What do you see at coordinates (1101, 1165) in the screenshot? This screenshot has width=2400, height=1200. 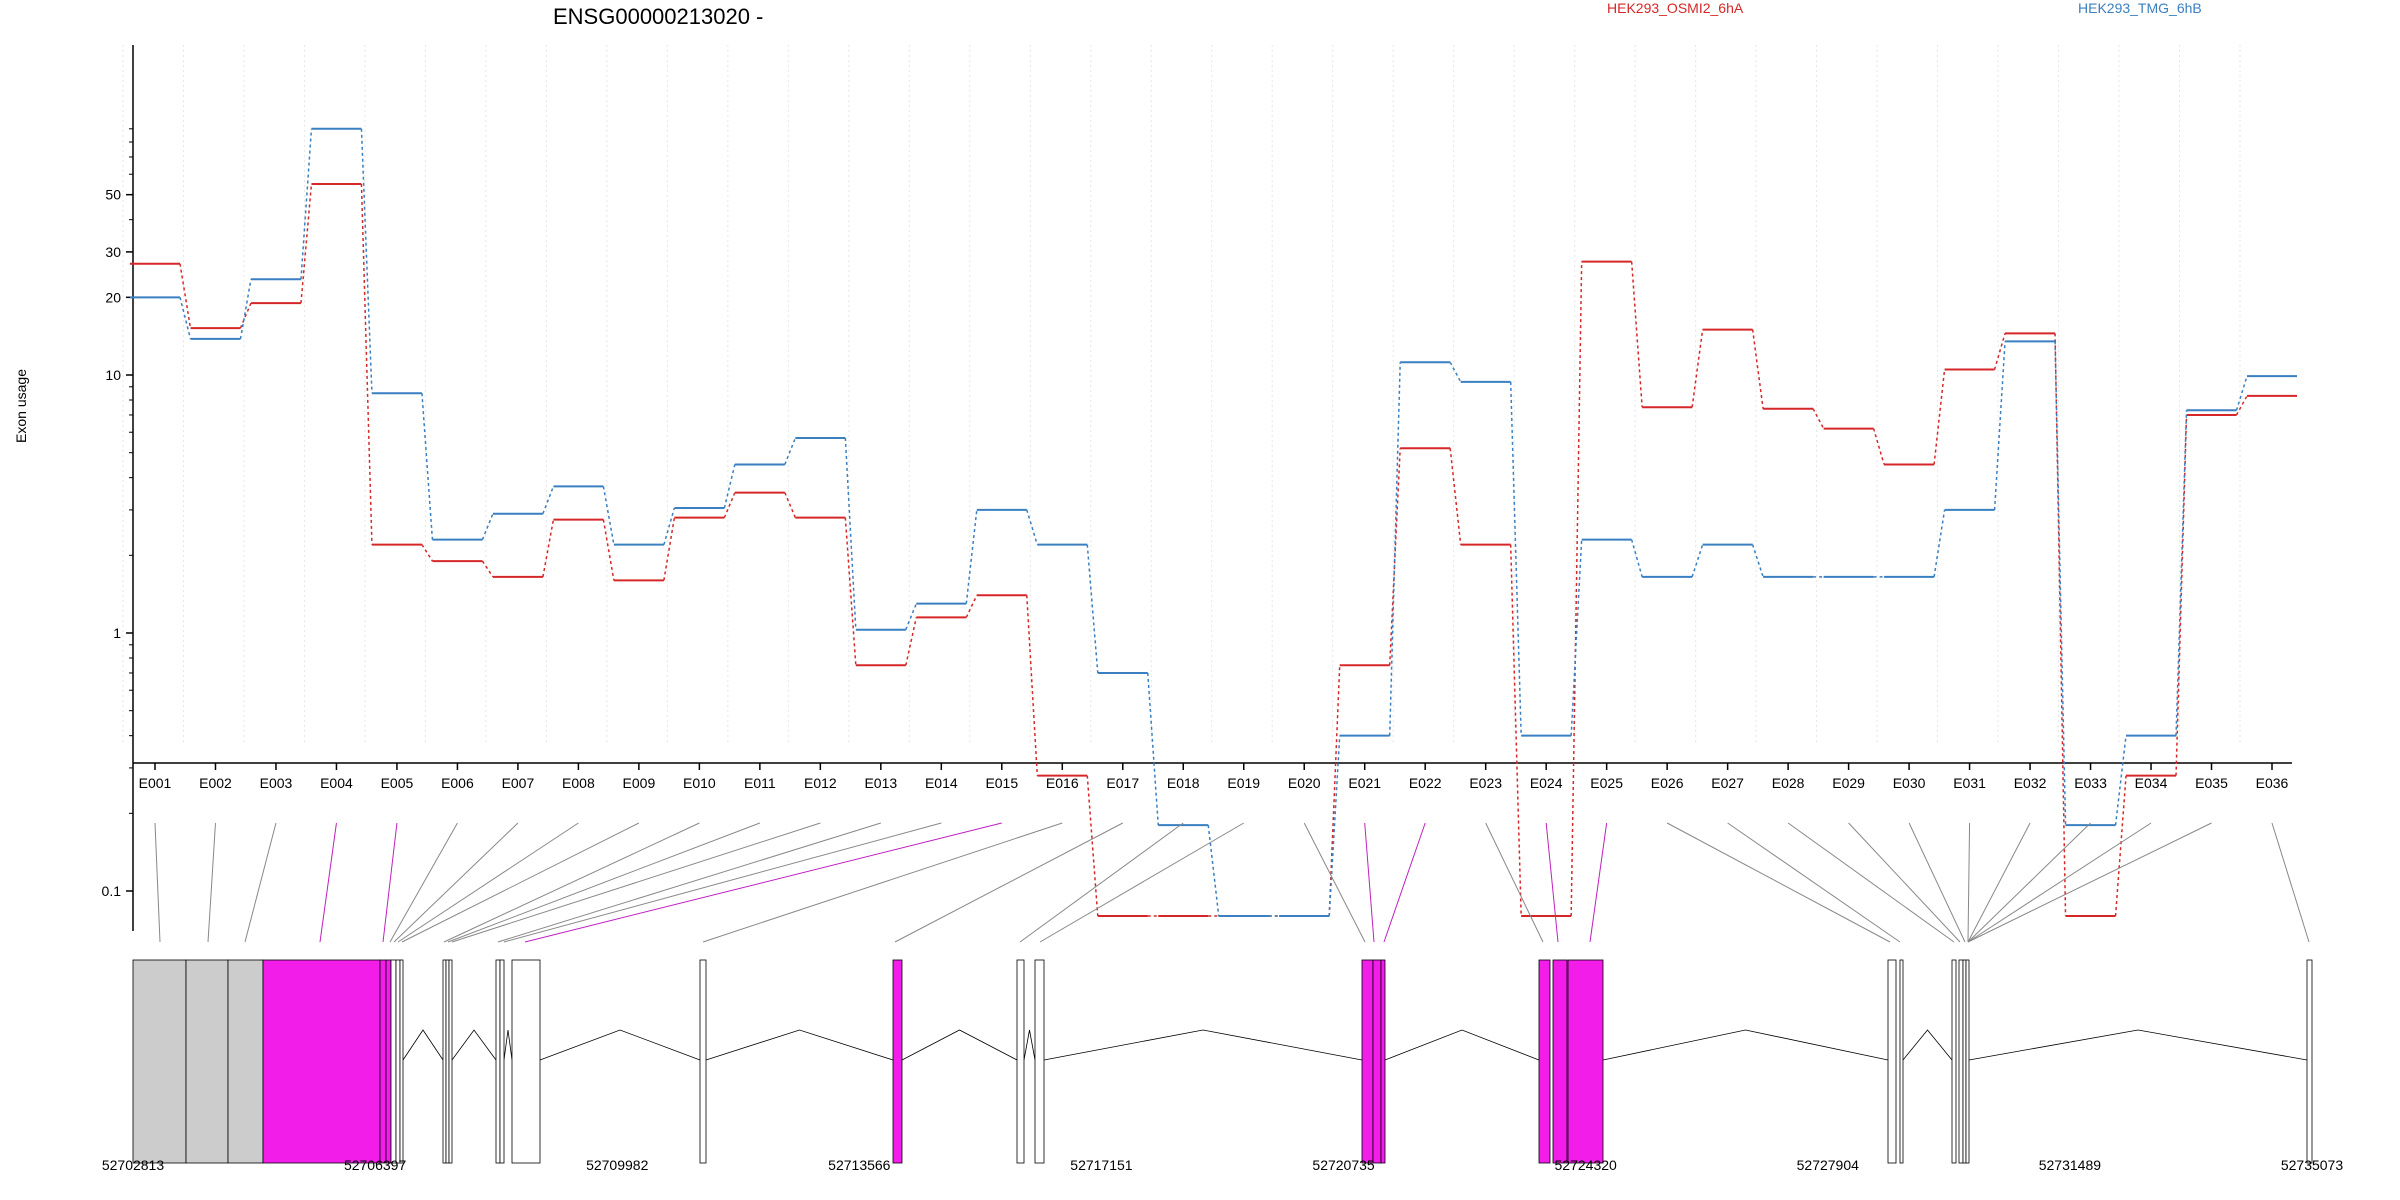 I see `coordinate-label: 52717151` at bounding box center [1101, 1165].